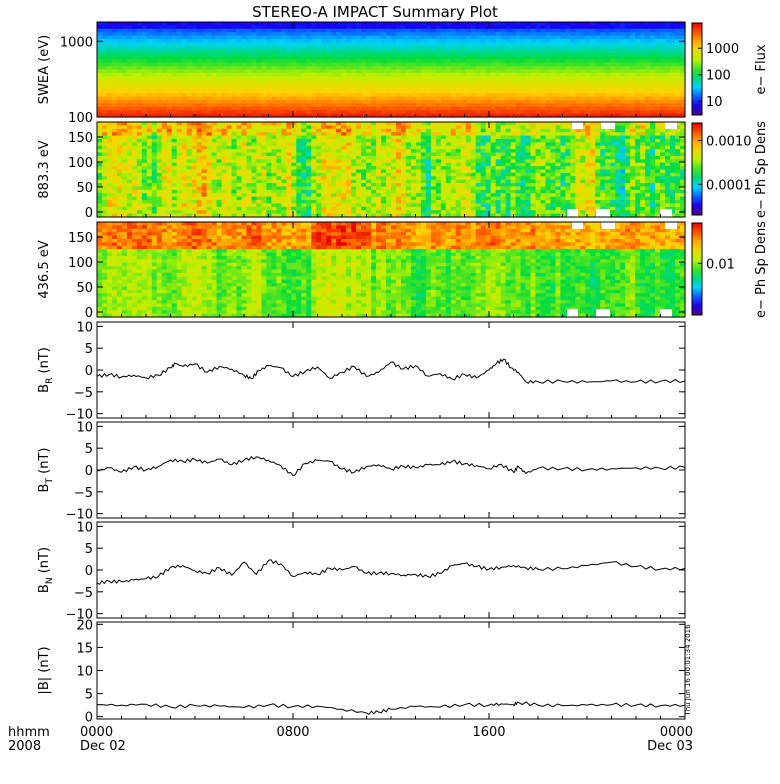  What do you see at coordinates (729, 141) in the screenshot?
I see `colorbar-tick-label-1-0: 0.0010` at bounding box center [729, 141].